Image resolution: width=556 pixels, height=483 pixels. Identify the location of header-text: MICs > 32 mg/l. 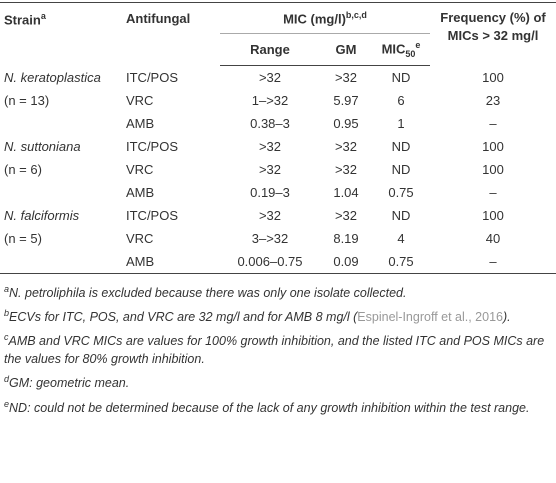
(493, 35).